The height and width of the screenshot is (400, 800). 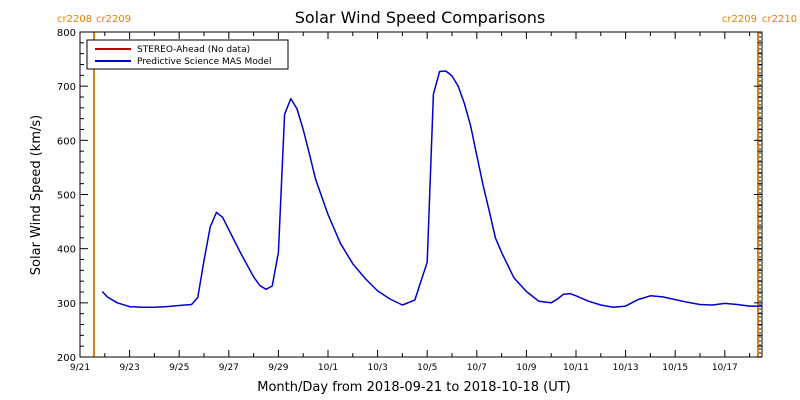 What do you see at coordinates (66, 33) in the screenshot?
I see `y-tick-label: 800` at bounding box center [66, 33].